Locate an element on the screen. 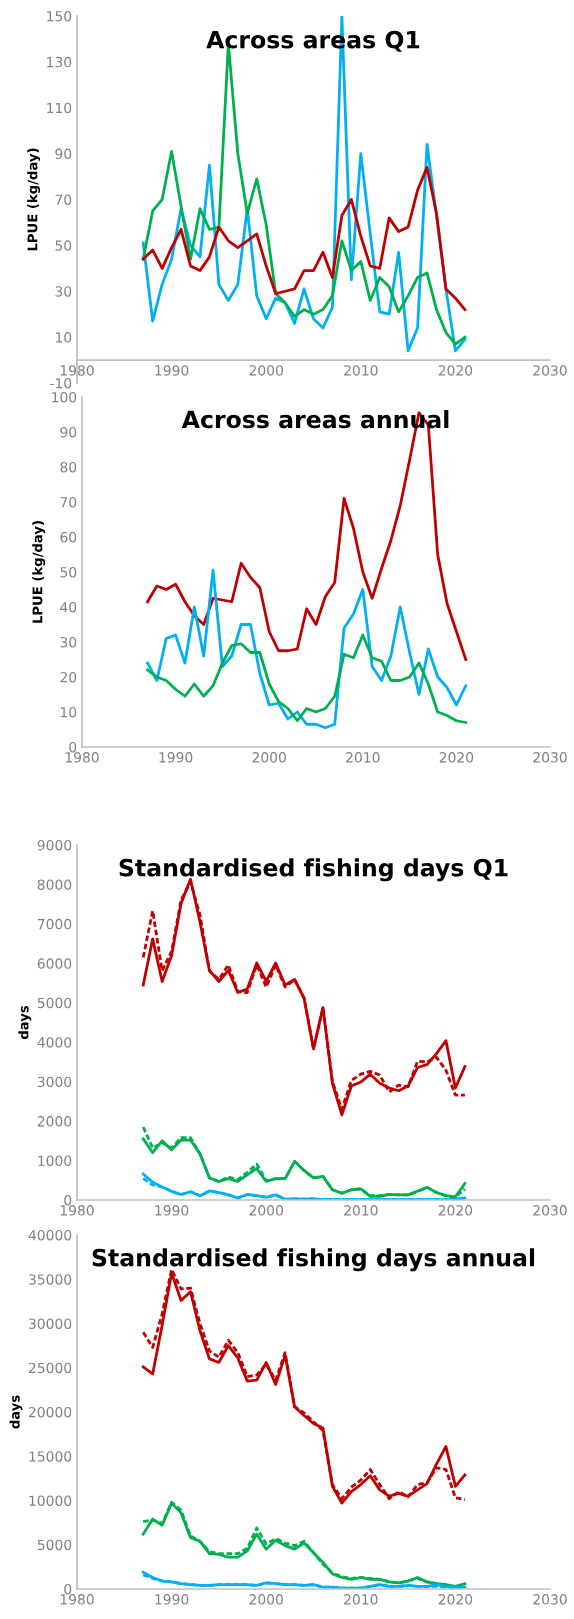  y-tick-label: 25000 is located at coordinates (50, 1368).